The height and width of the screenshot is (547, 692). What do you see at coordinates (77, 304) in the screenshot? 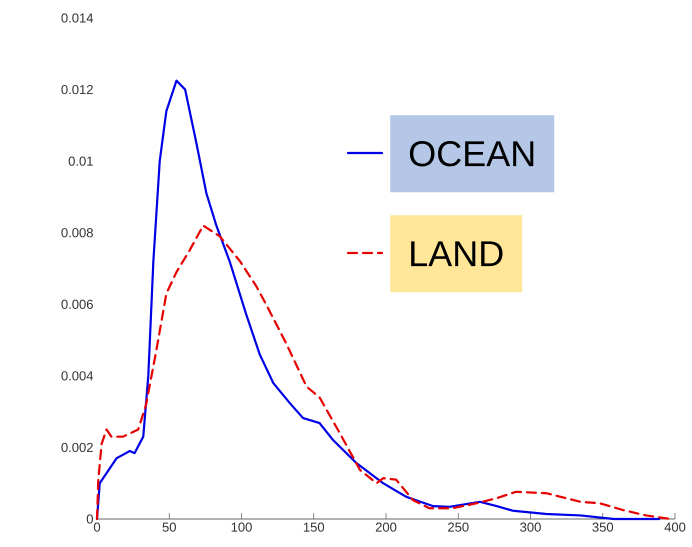
I see `y-tick-label: 0.006` at bounding box center [77, 304].